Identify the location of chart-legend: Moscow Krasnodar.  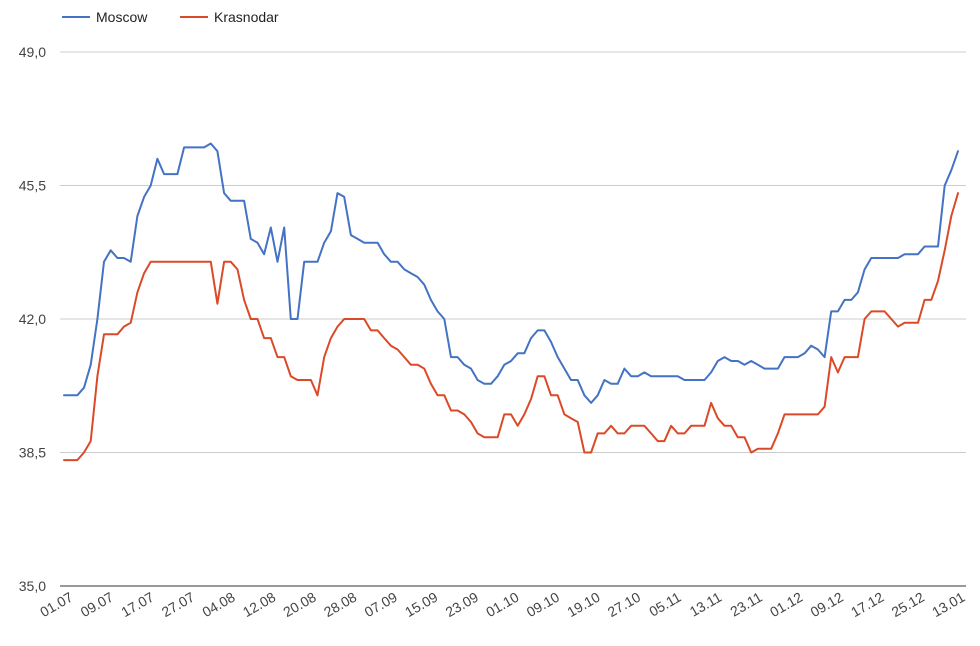
(170, 17).